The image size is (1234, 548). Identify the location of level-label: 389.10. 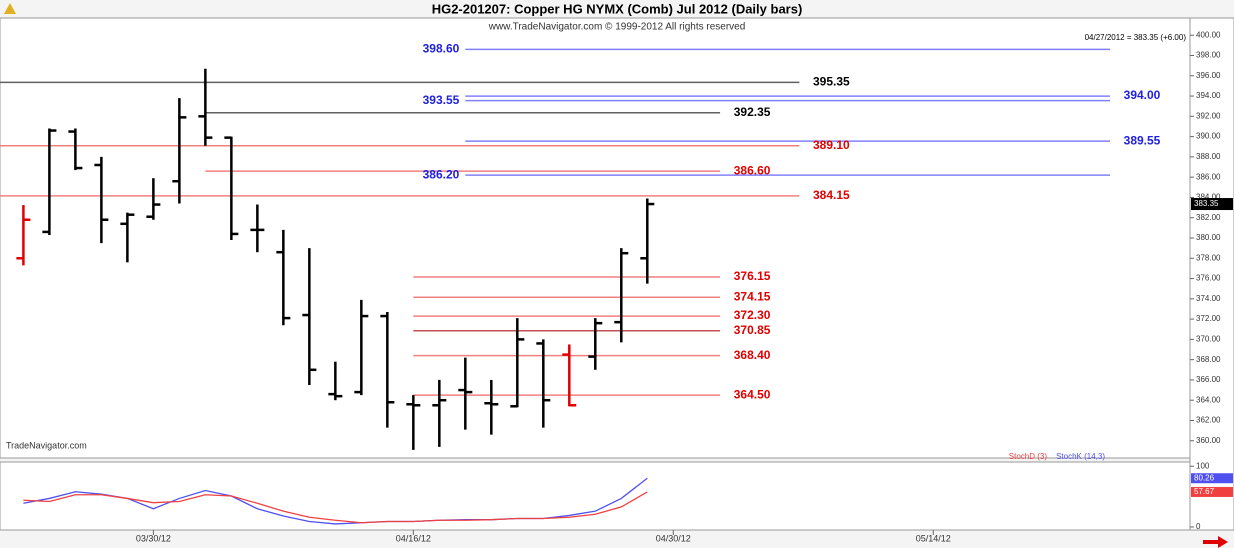
(831, 145).